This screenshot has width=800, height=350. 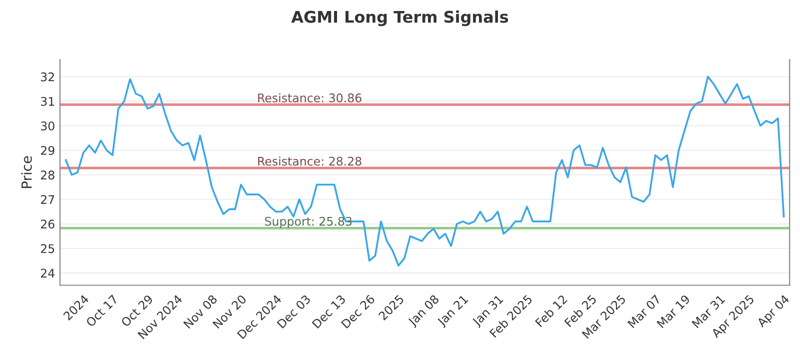 I want to click on ref-line-label: Support: 25.83, so click(x=308, y=222).